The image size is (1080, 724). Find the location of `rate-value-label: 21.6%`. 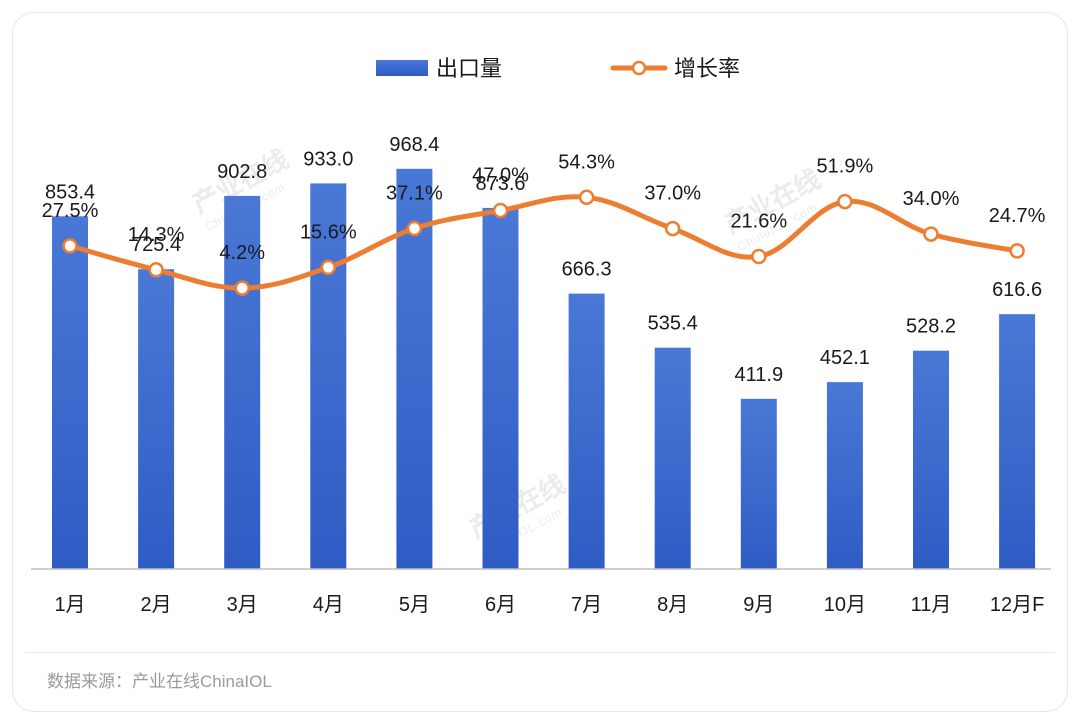

rate-value-label: 21.6% is located at coordinates (758, 222).